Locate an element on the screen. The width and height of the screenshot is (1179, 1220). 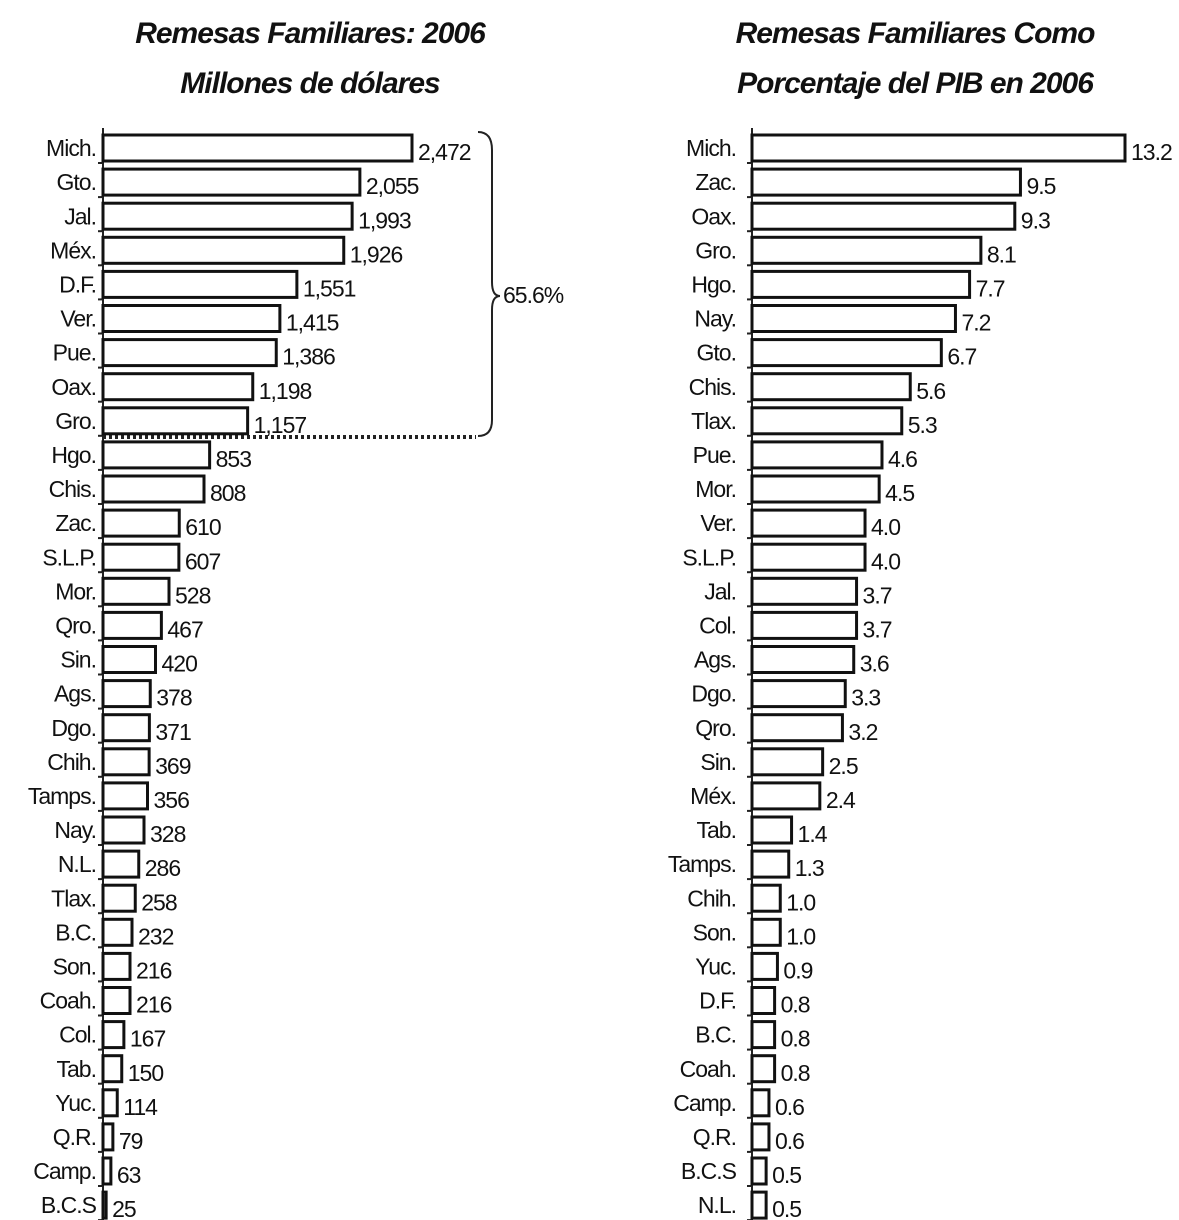
value-label: 1,386 is located at coordinates (308, 357).